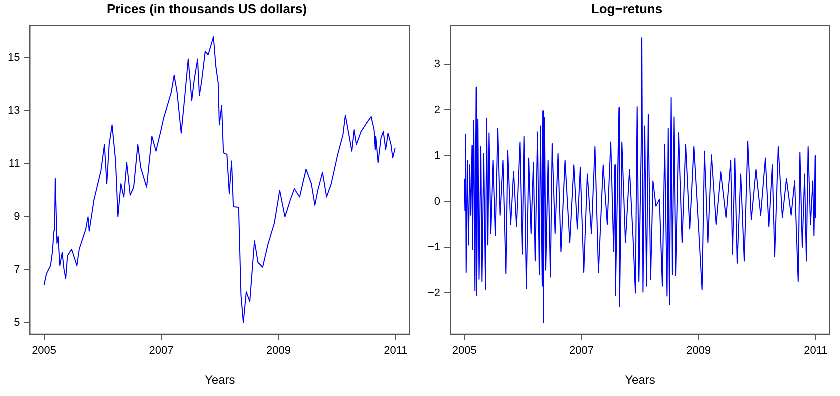  I want to click on y-tick-label: 5, so click(17, 323).